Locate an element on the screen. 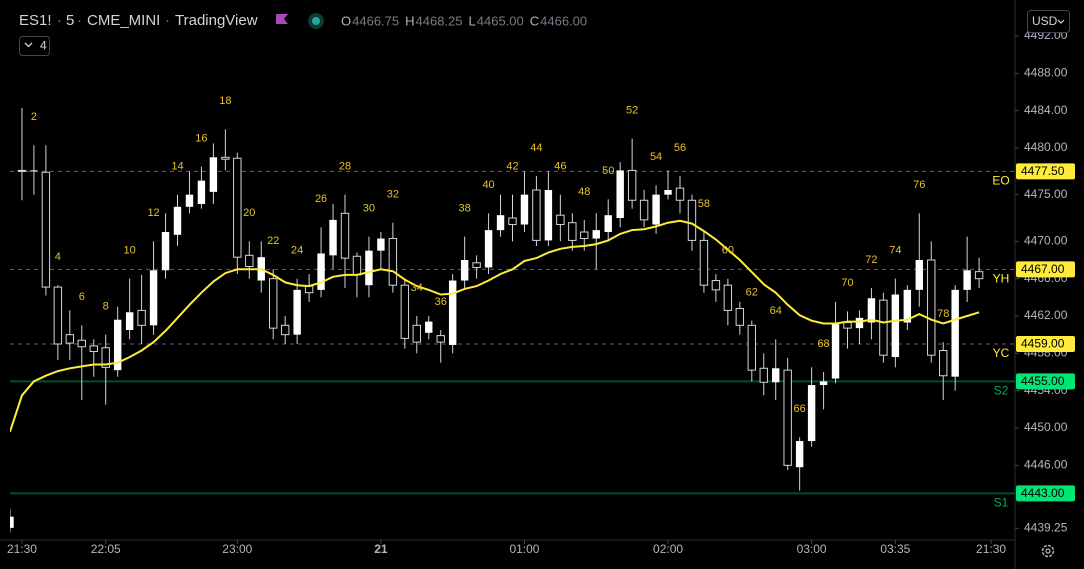 This screenshot has height=569, width=1084. bar-count-label: 68 is located at coordinates (823, 344).